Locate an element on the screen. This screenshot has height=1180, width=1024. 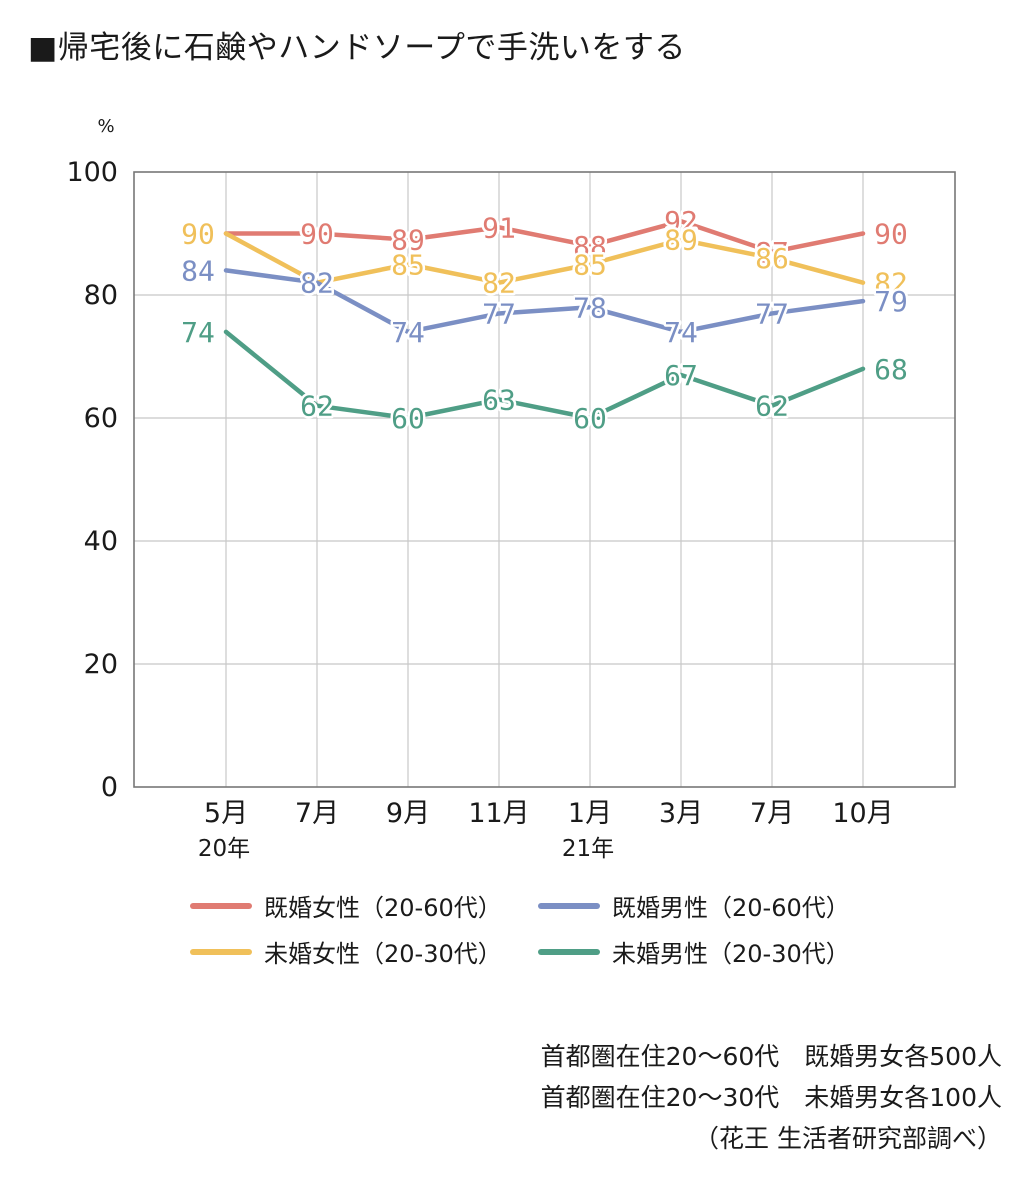
data-label: 78 is located at coordinates (590, 307).